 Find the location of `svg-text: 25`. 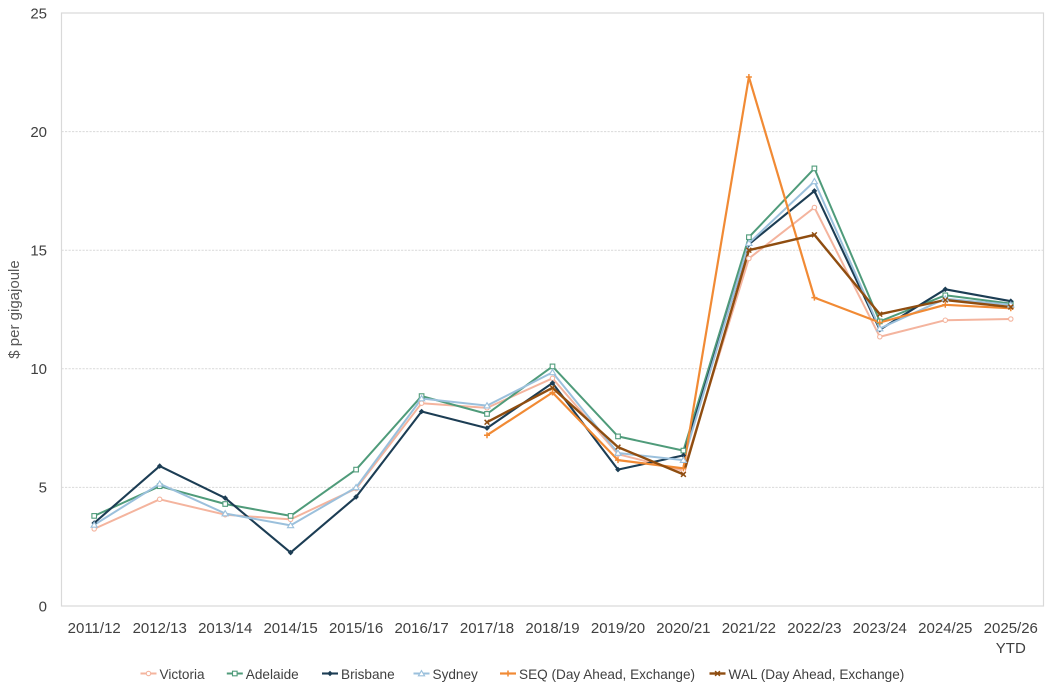

svg-text: 25 is located at coordinates (38, 13).